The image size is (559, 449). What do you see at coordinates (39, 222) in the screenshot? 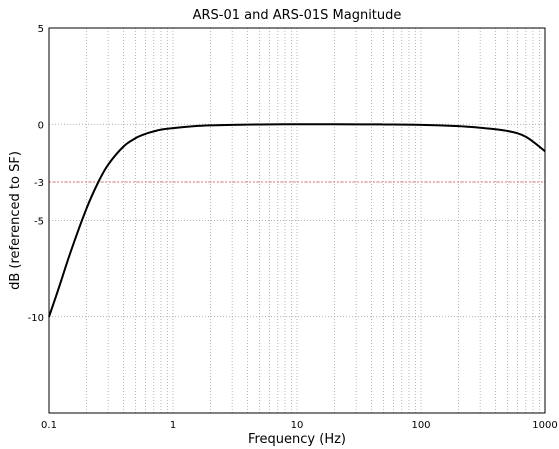
I see `y-tick-label: -5` at bounding box center [39, 222].